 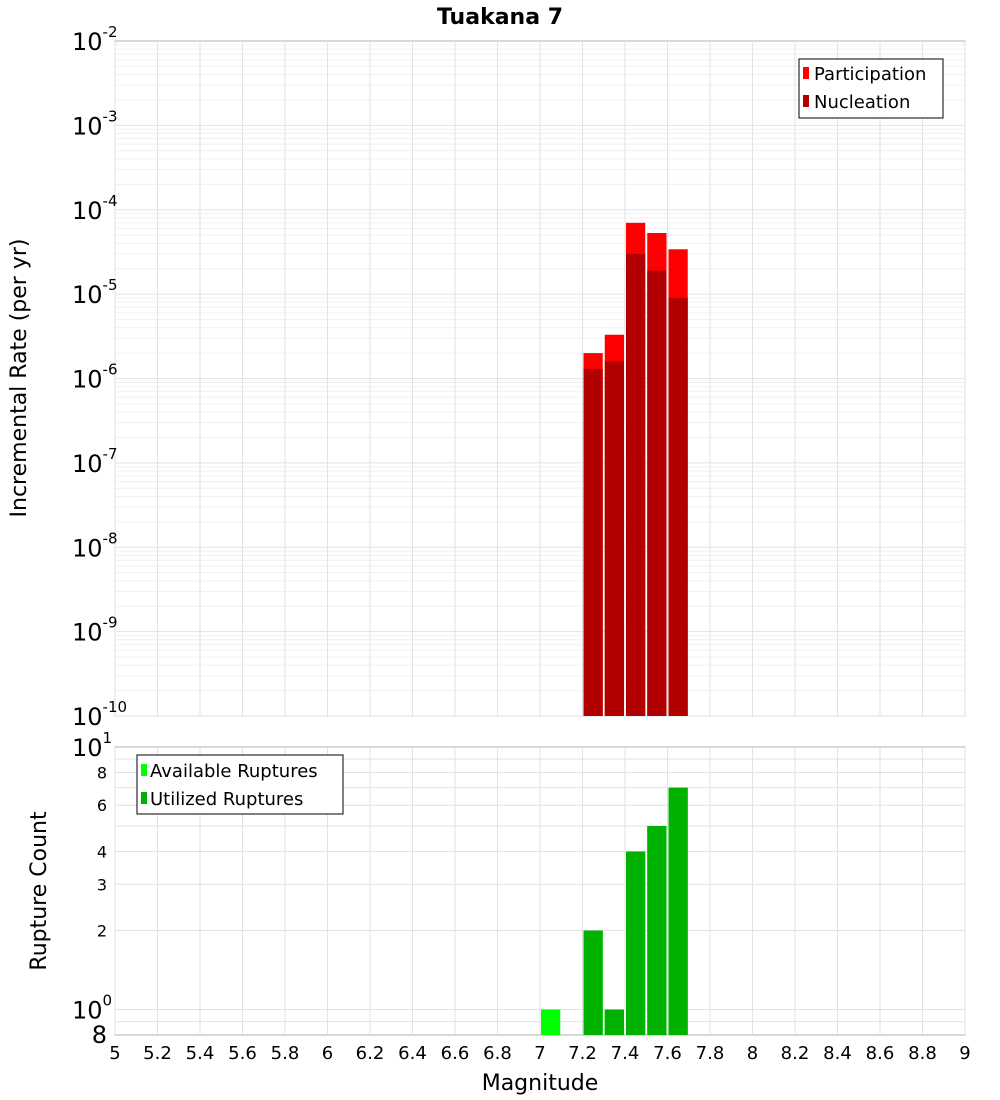 I want to click on rate-legend-box, so click(x=871, y=88).